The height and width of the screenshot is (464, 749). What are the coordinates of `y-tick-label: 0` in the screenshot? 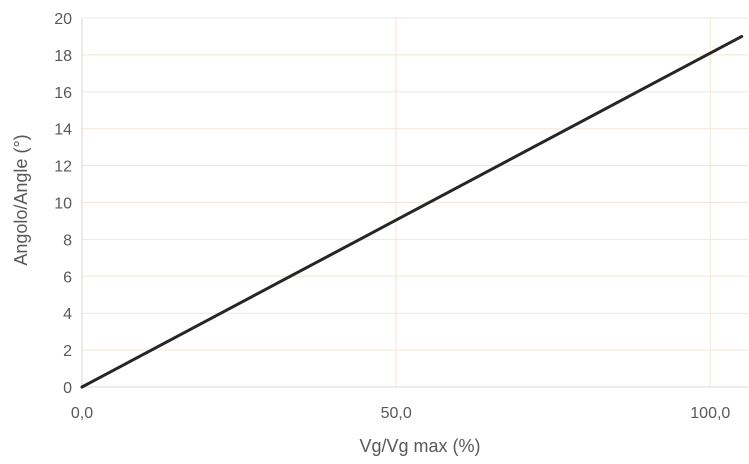 It's located at (67, 388).